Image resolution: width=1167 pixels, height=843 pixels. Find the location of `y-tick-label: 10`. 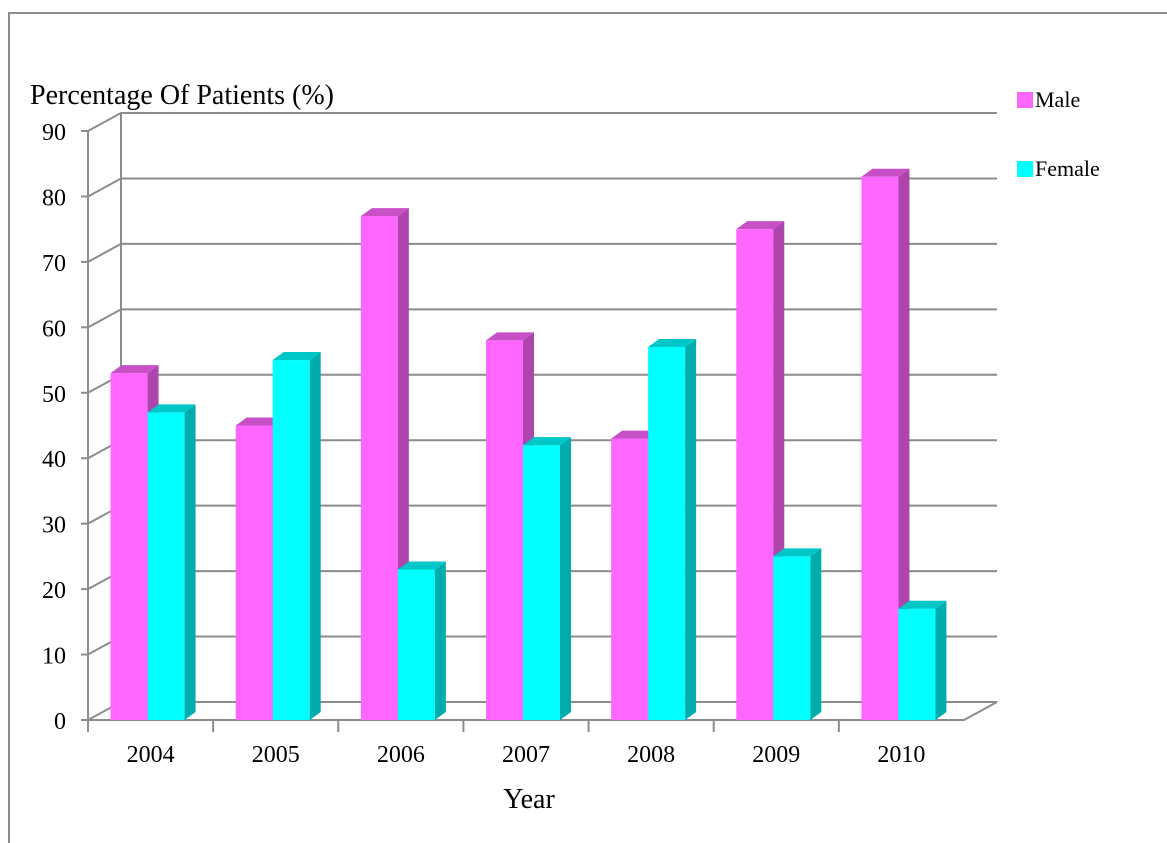

y-tick-label: 10 is located at coordinates (54, 657).